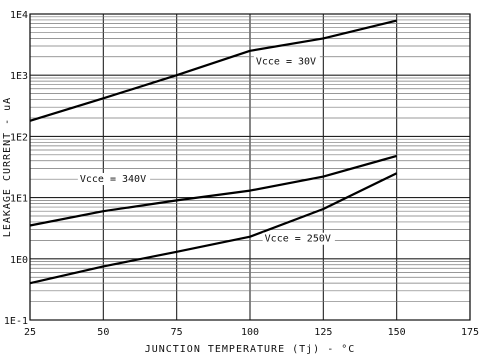 The width and height of the screenshot is (487, 358). I want to click on x-tick-label: 25, so click(30, 332).